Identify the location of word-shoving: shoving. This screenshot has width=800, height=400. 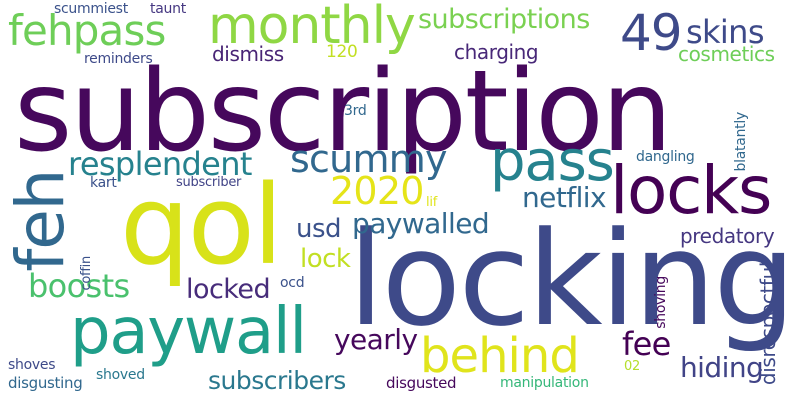
(661, 302).